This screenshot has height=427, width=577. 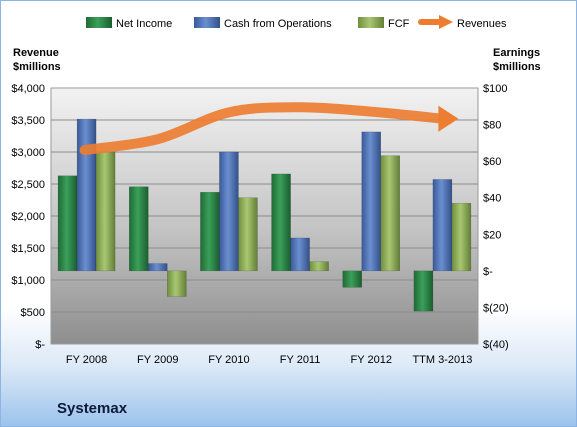 I want to click on revenue-line, so click(x=269, y=129).